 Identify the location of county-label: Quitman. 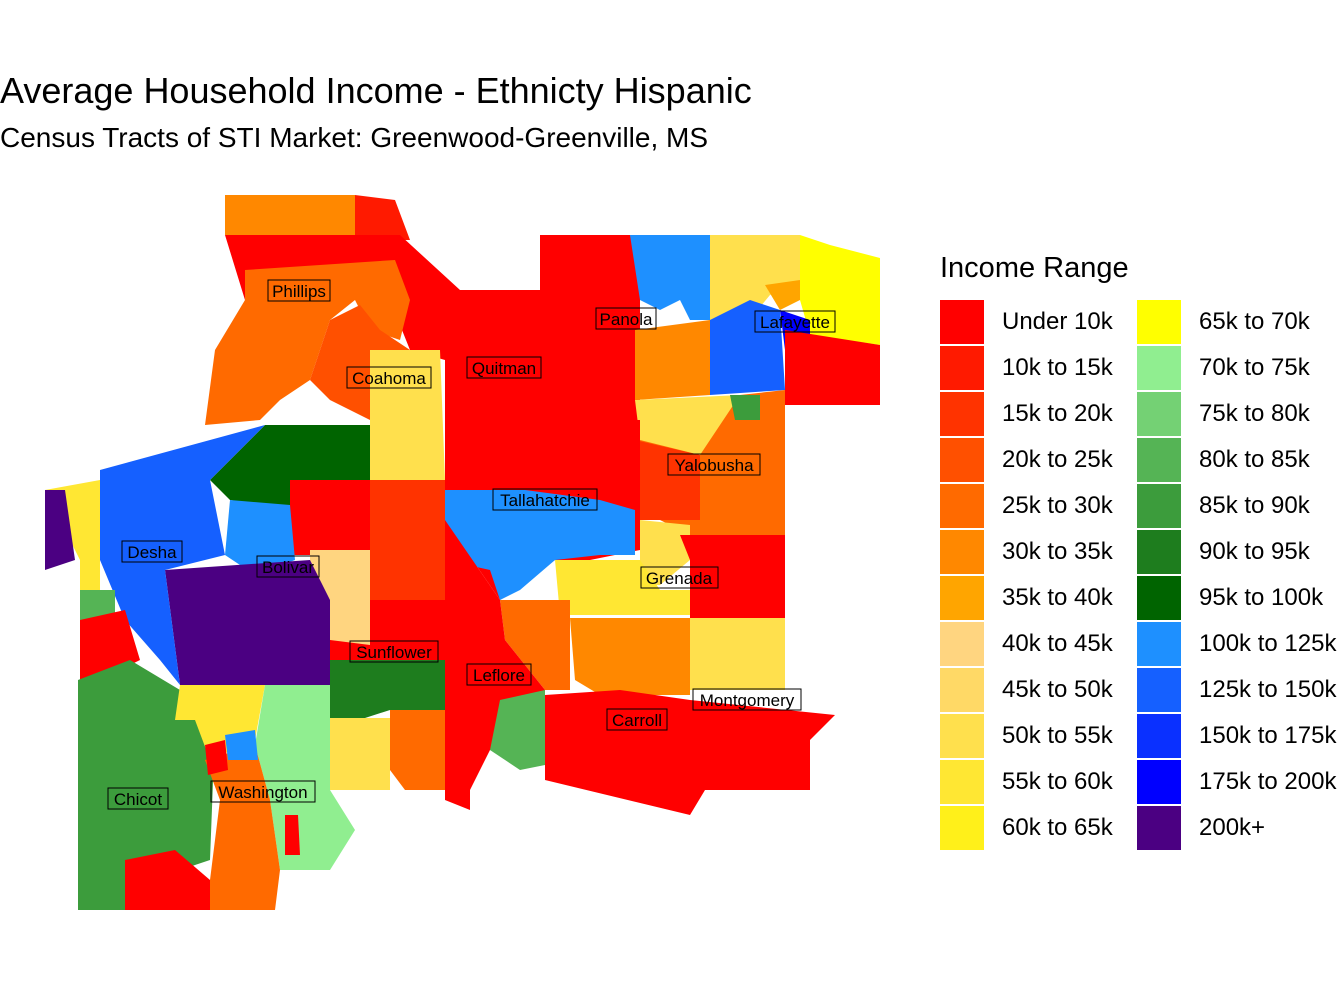
(504, 367).